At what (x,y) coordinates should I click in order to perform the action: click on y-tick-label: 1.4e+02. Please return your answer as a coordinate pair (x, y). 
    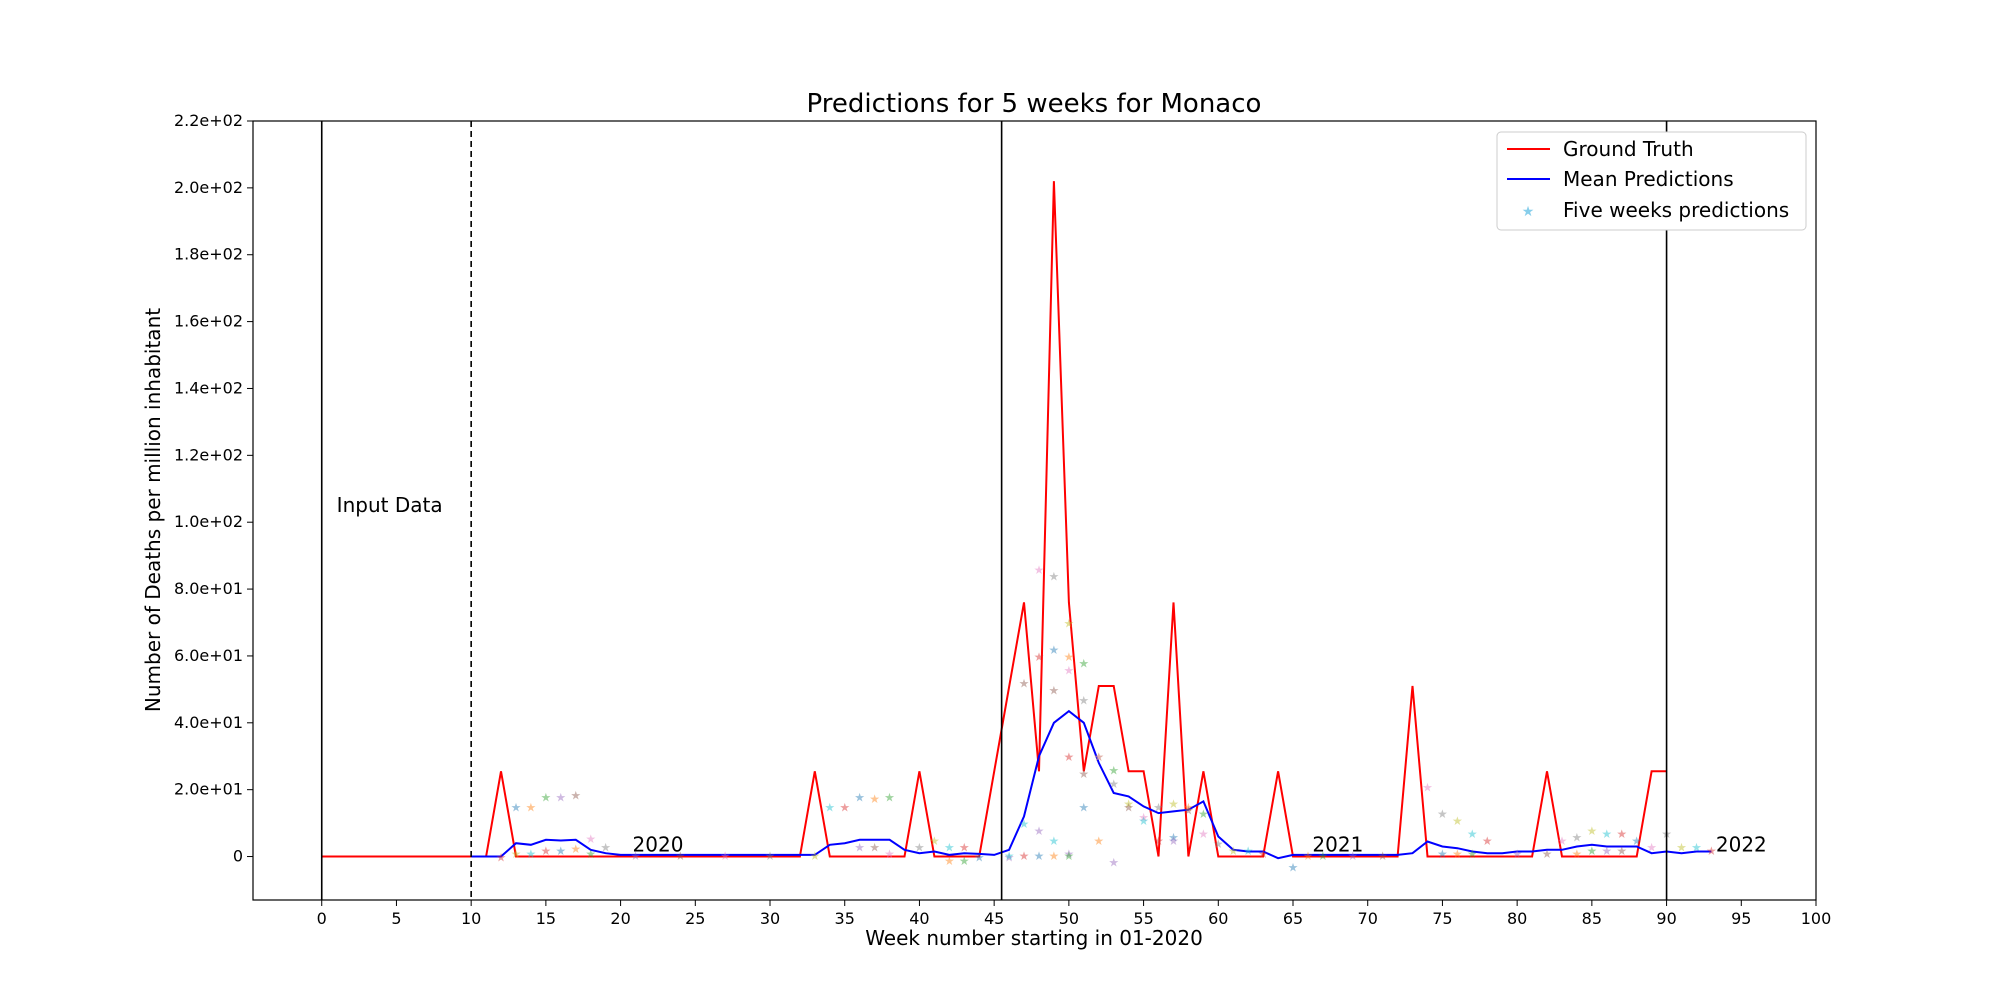
    Looking at the image, I should click on (208, 387).